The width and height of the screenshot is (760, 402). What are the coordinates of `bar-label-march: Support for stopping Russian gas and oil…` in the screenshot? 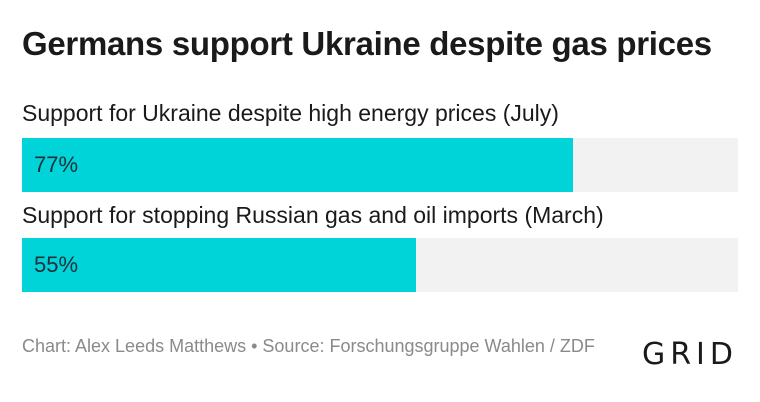 It's located at (313, 215).